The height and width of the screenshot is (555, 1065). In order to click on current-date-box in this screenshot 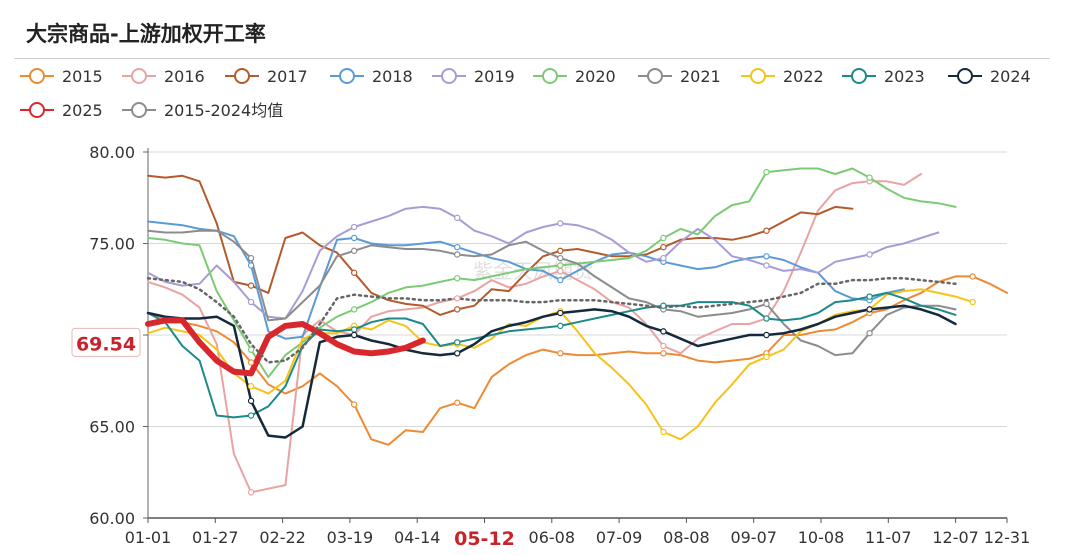, I will do `click(484, 538)`.